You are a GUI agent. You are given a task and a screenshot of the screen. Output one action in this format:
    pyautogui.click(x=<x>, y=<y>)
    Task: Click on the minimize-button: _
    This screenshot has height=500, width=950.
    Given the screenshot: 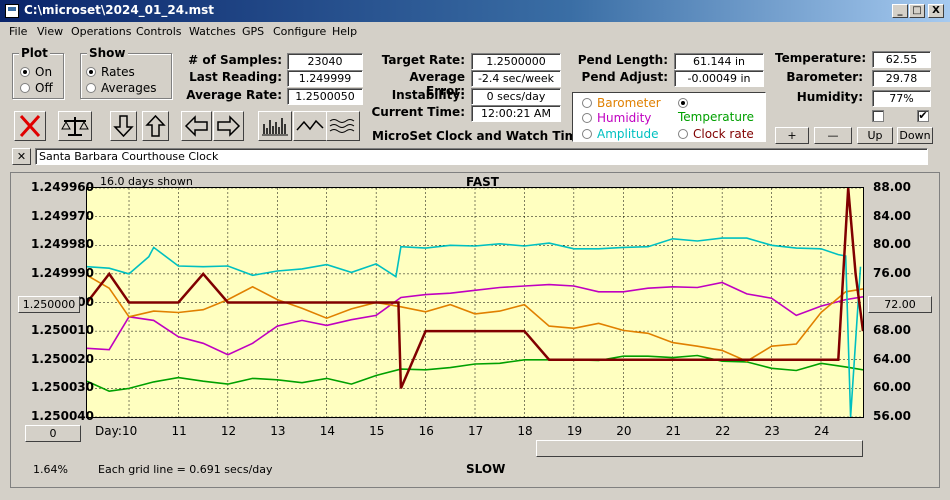 What is the action you would take?
    pyautogui.click(x=900, y=11)
    